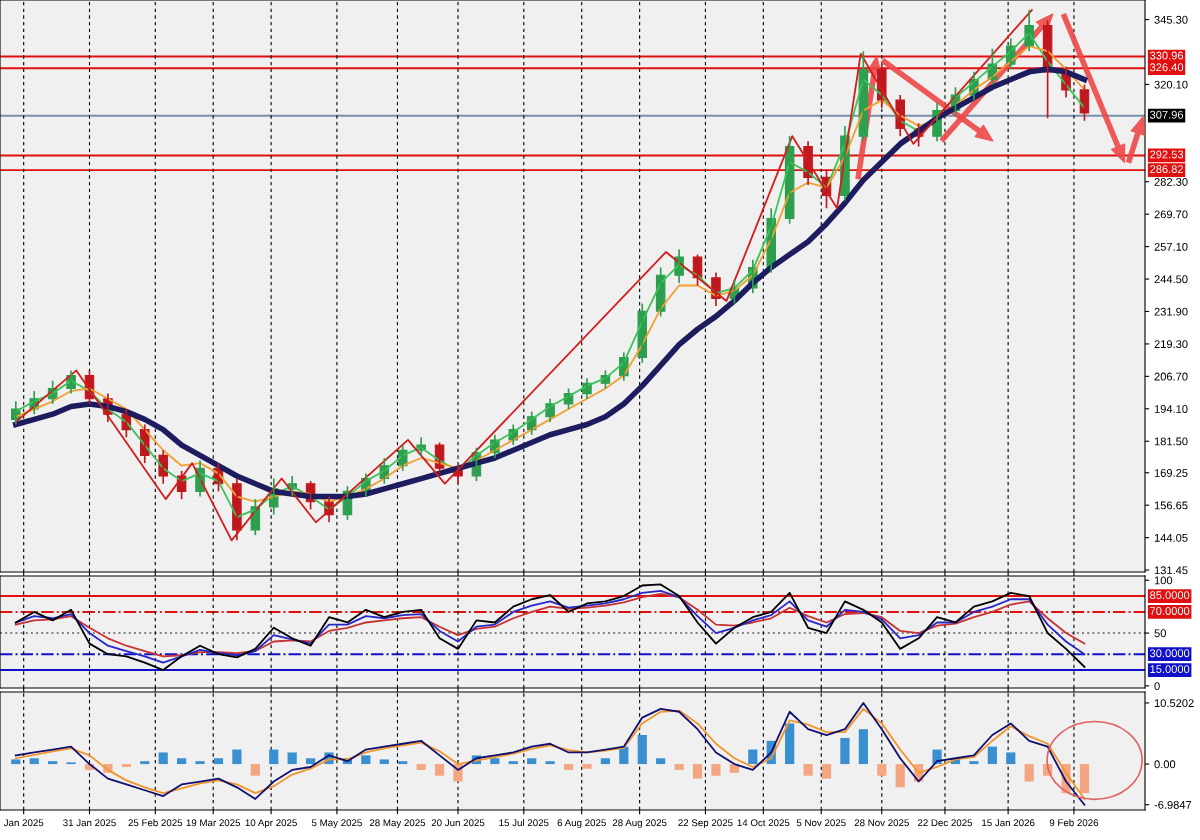  What do you see at coordinates (397, 824) in the screenshot?
I see `x-tick-label: 28 May 2025` at bounding box center [397, 824].